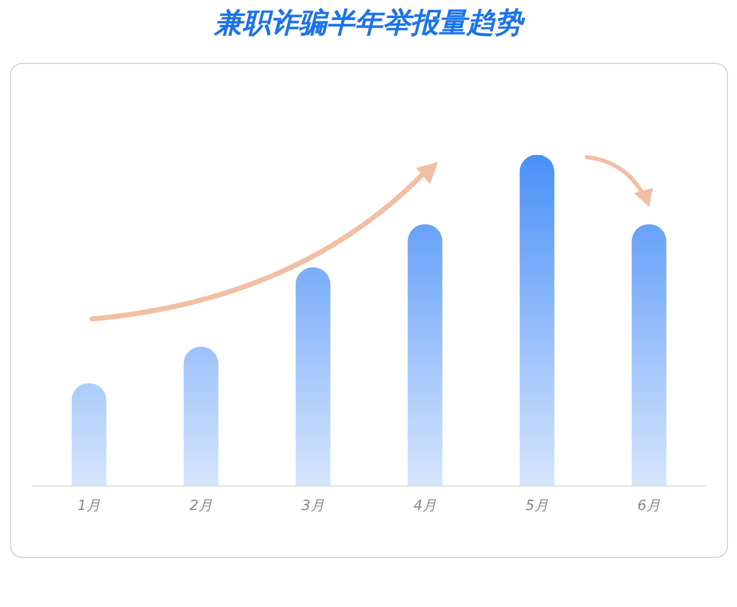 Image resolution: width=737 pixels, height=607 pixels. Describe the element at coordinates (425, 506) in the screenshot. I see `x-tick-label: 4月` at that location.